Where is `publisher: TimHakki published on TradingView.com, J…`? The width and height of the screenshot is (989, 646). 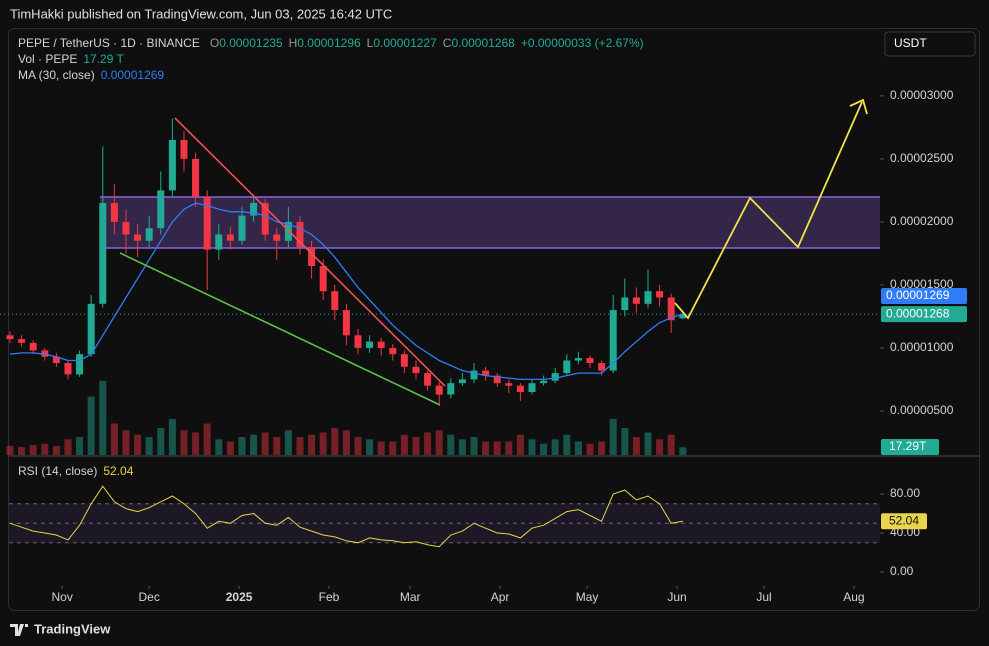
publisher: TimHakki published on TradingView.com, J… is located at coordinates (201, 13).